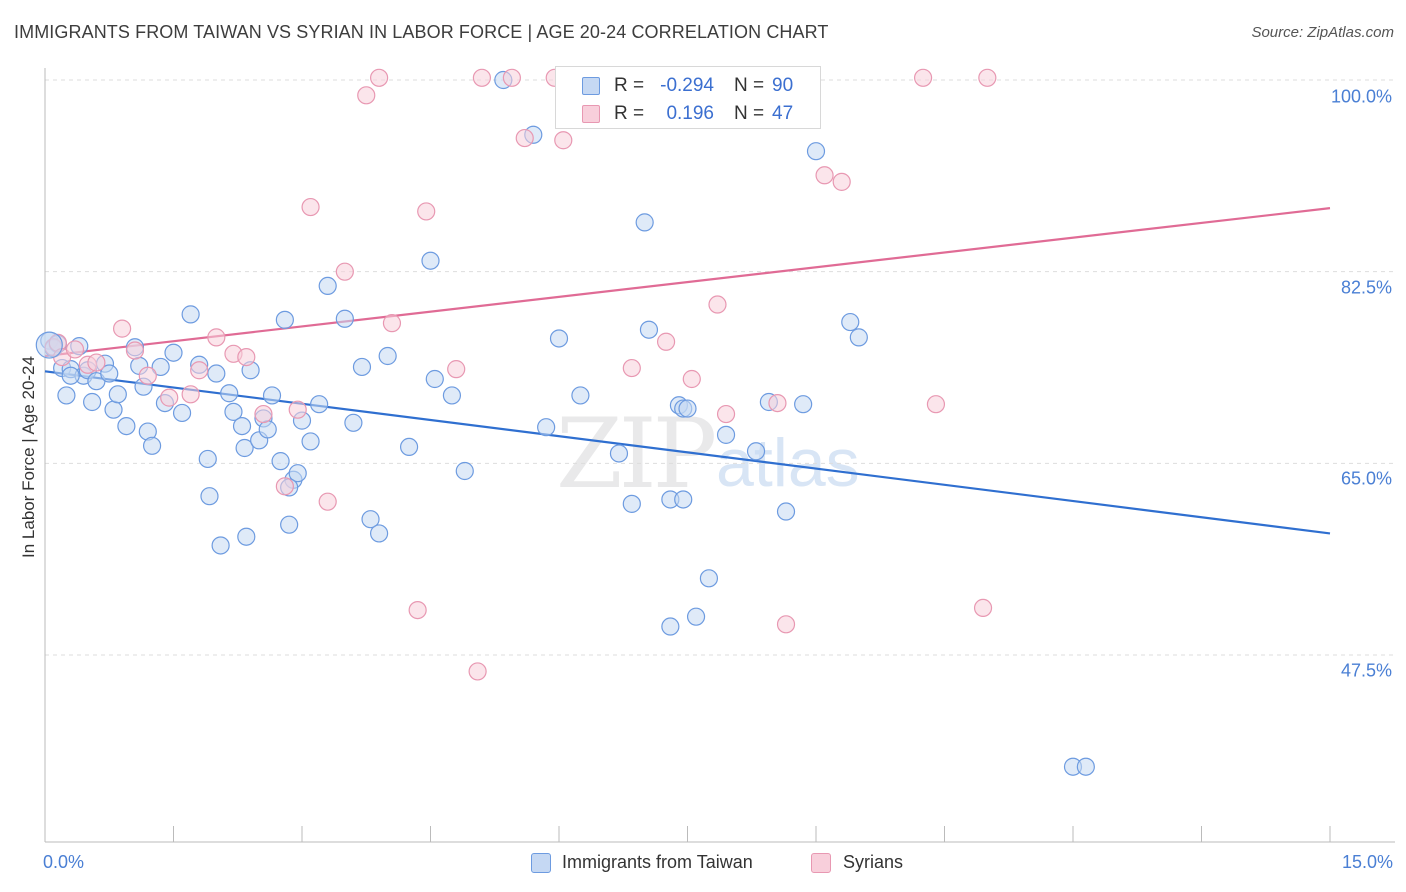 This screenshot has height=892, width=1406. I want to click on y-tick-label: 65.0%, so click(1366, 478).